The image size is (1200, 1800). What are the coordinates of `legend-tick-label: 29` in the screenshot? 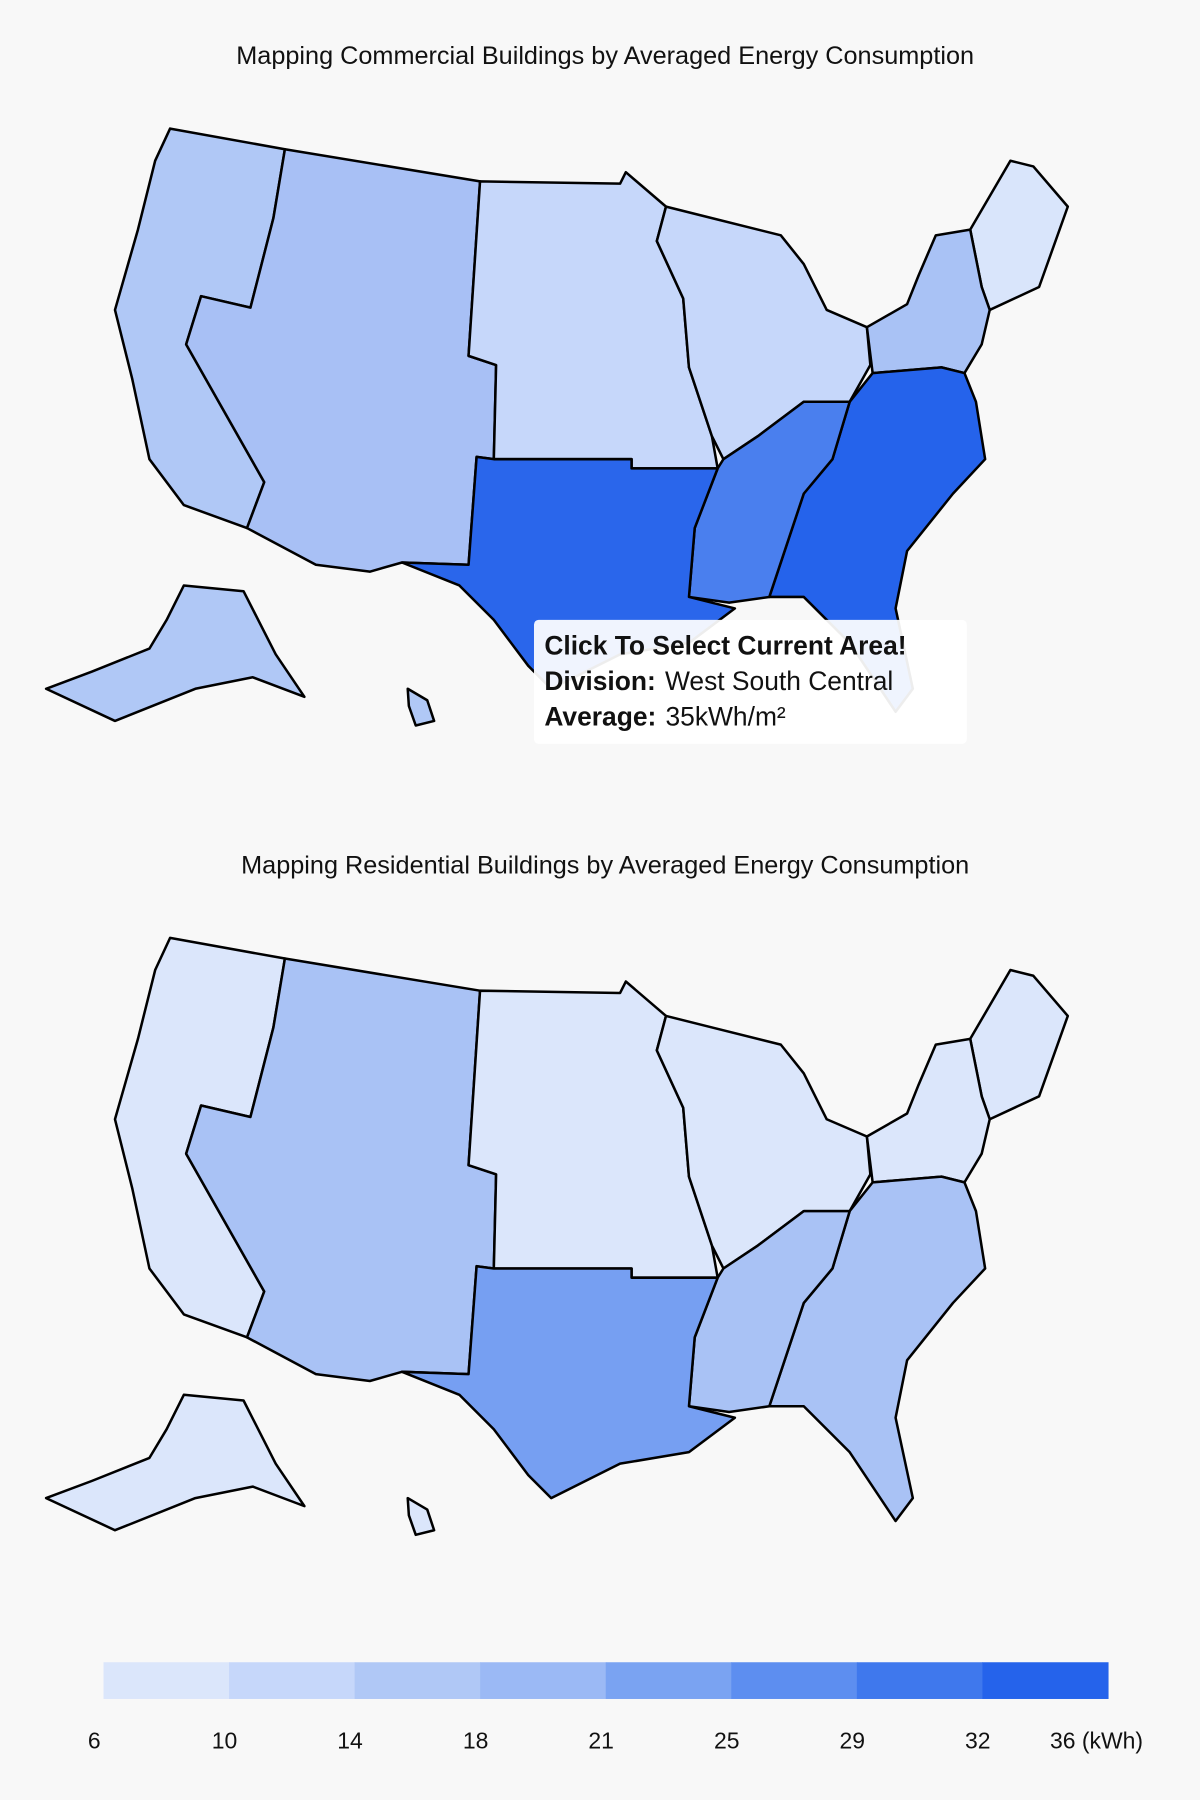 It's located at (853, 1741).